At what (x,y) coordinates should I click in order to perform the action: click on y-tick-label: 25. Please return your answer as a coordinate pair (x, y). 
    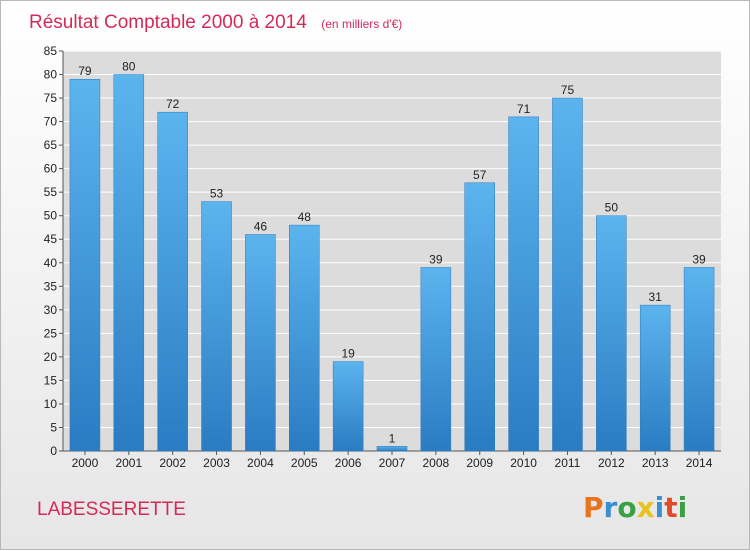
    Looking at the image, I should click on (51, 333).